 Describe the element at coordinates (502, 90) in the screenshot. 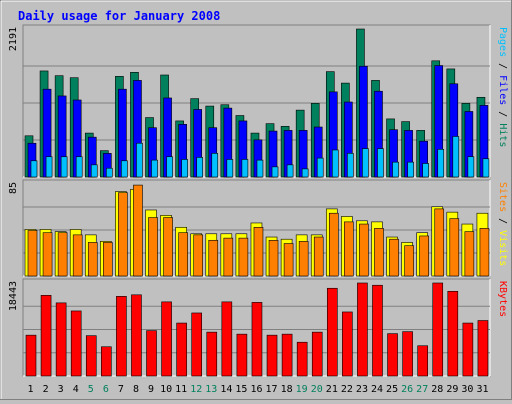

I see `legend-files: Files` at that location.